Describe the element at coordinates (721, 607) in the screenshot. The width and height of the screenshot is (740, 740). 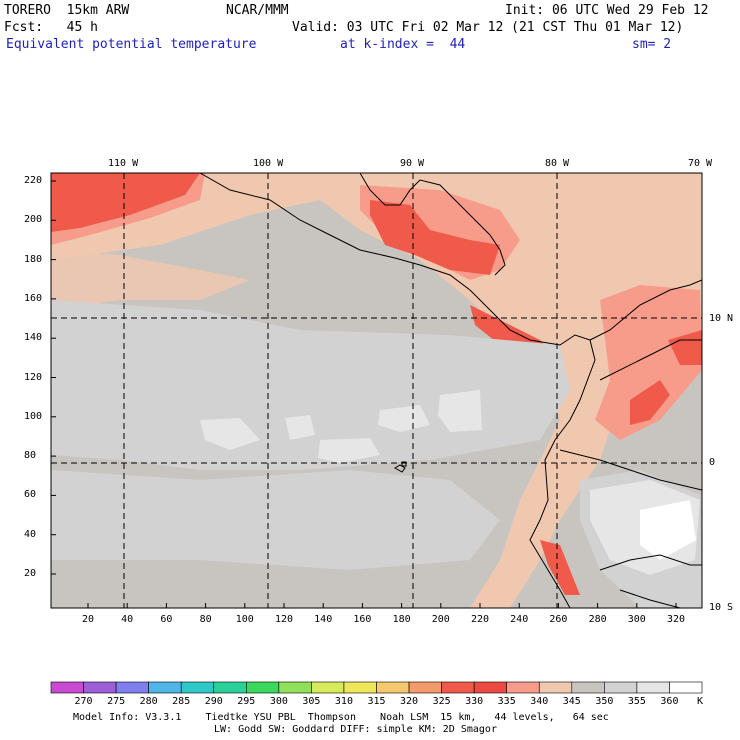
I see `lat-label-10s: 10 S` at that location.